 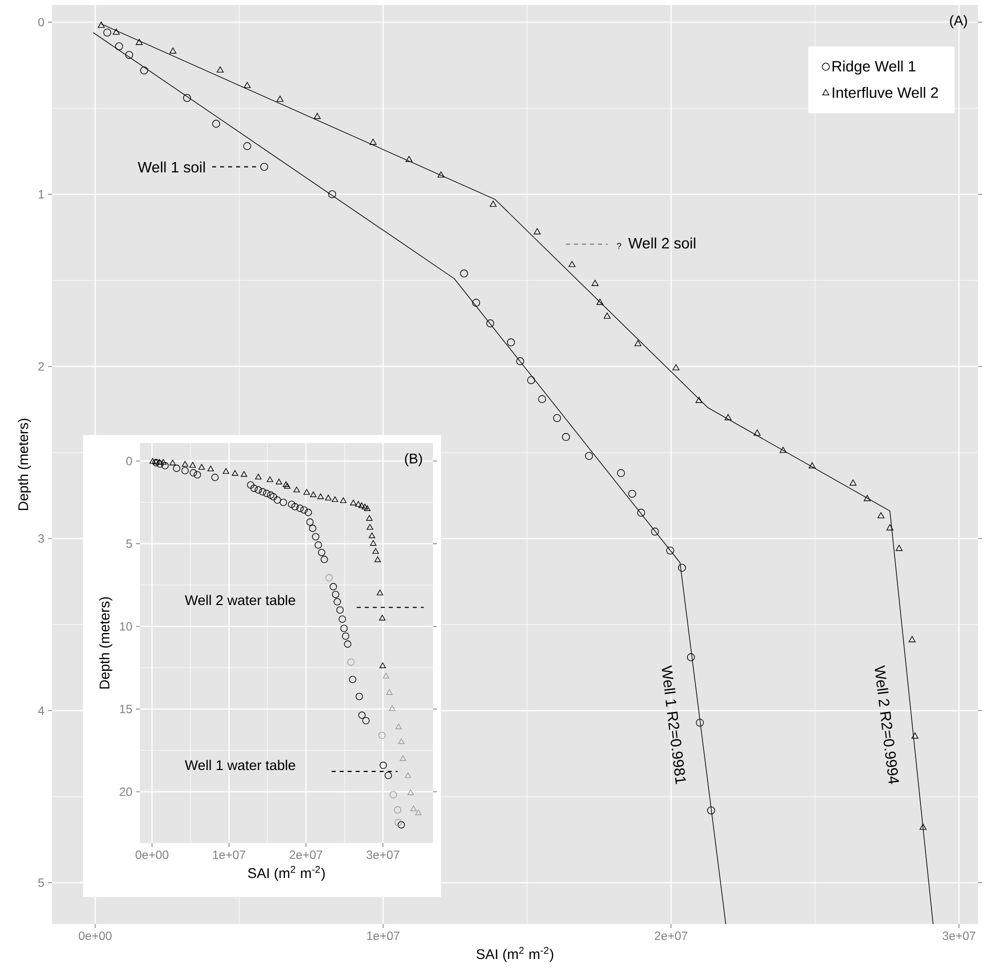 What do you see at coordinates (885, 92) in the screenshot?
I see `legend-label: Interfluve Well 2` at bounding box center [885, 92].